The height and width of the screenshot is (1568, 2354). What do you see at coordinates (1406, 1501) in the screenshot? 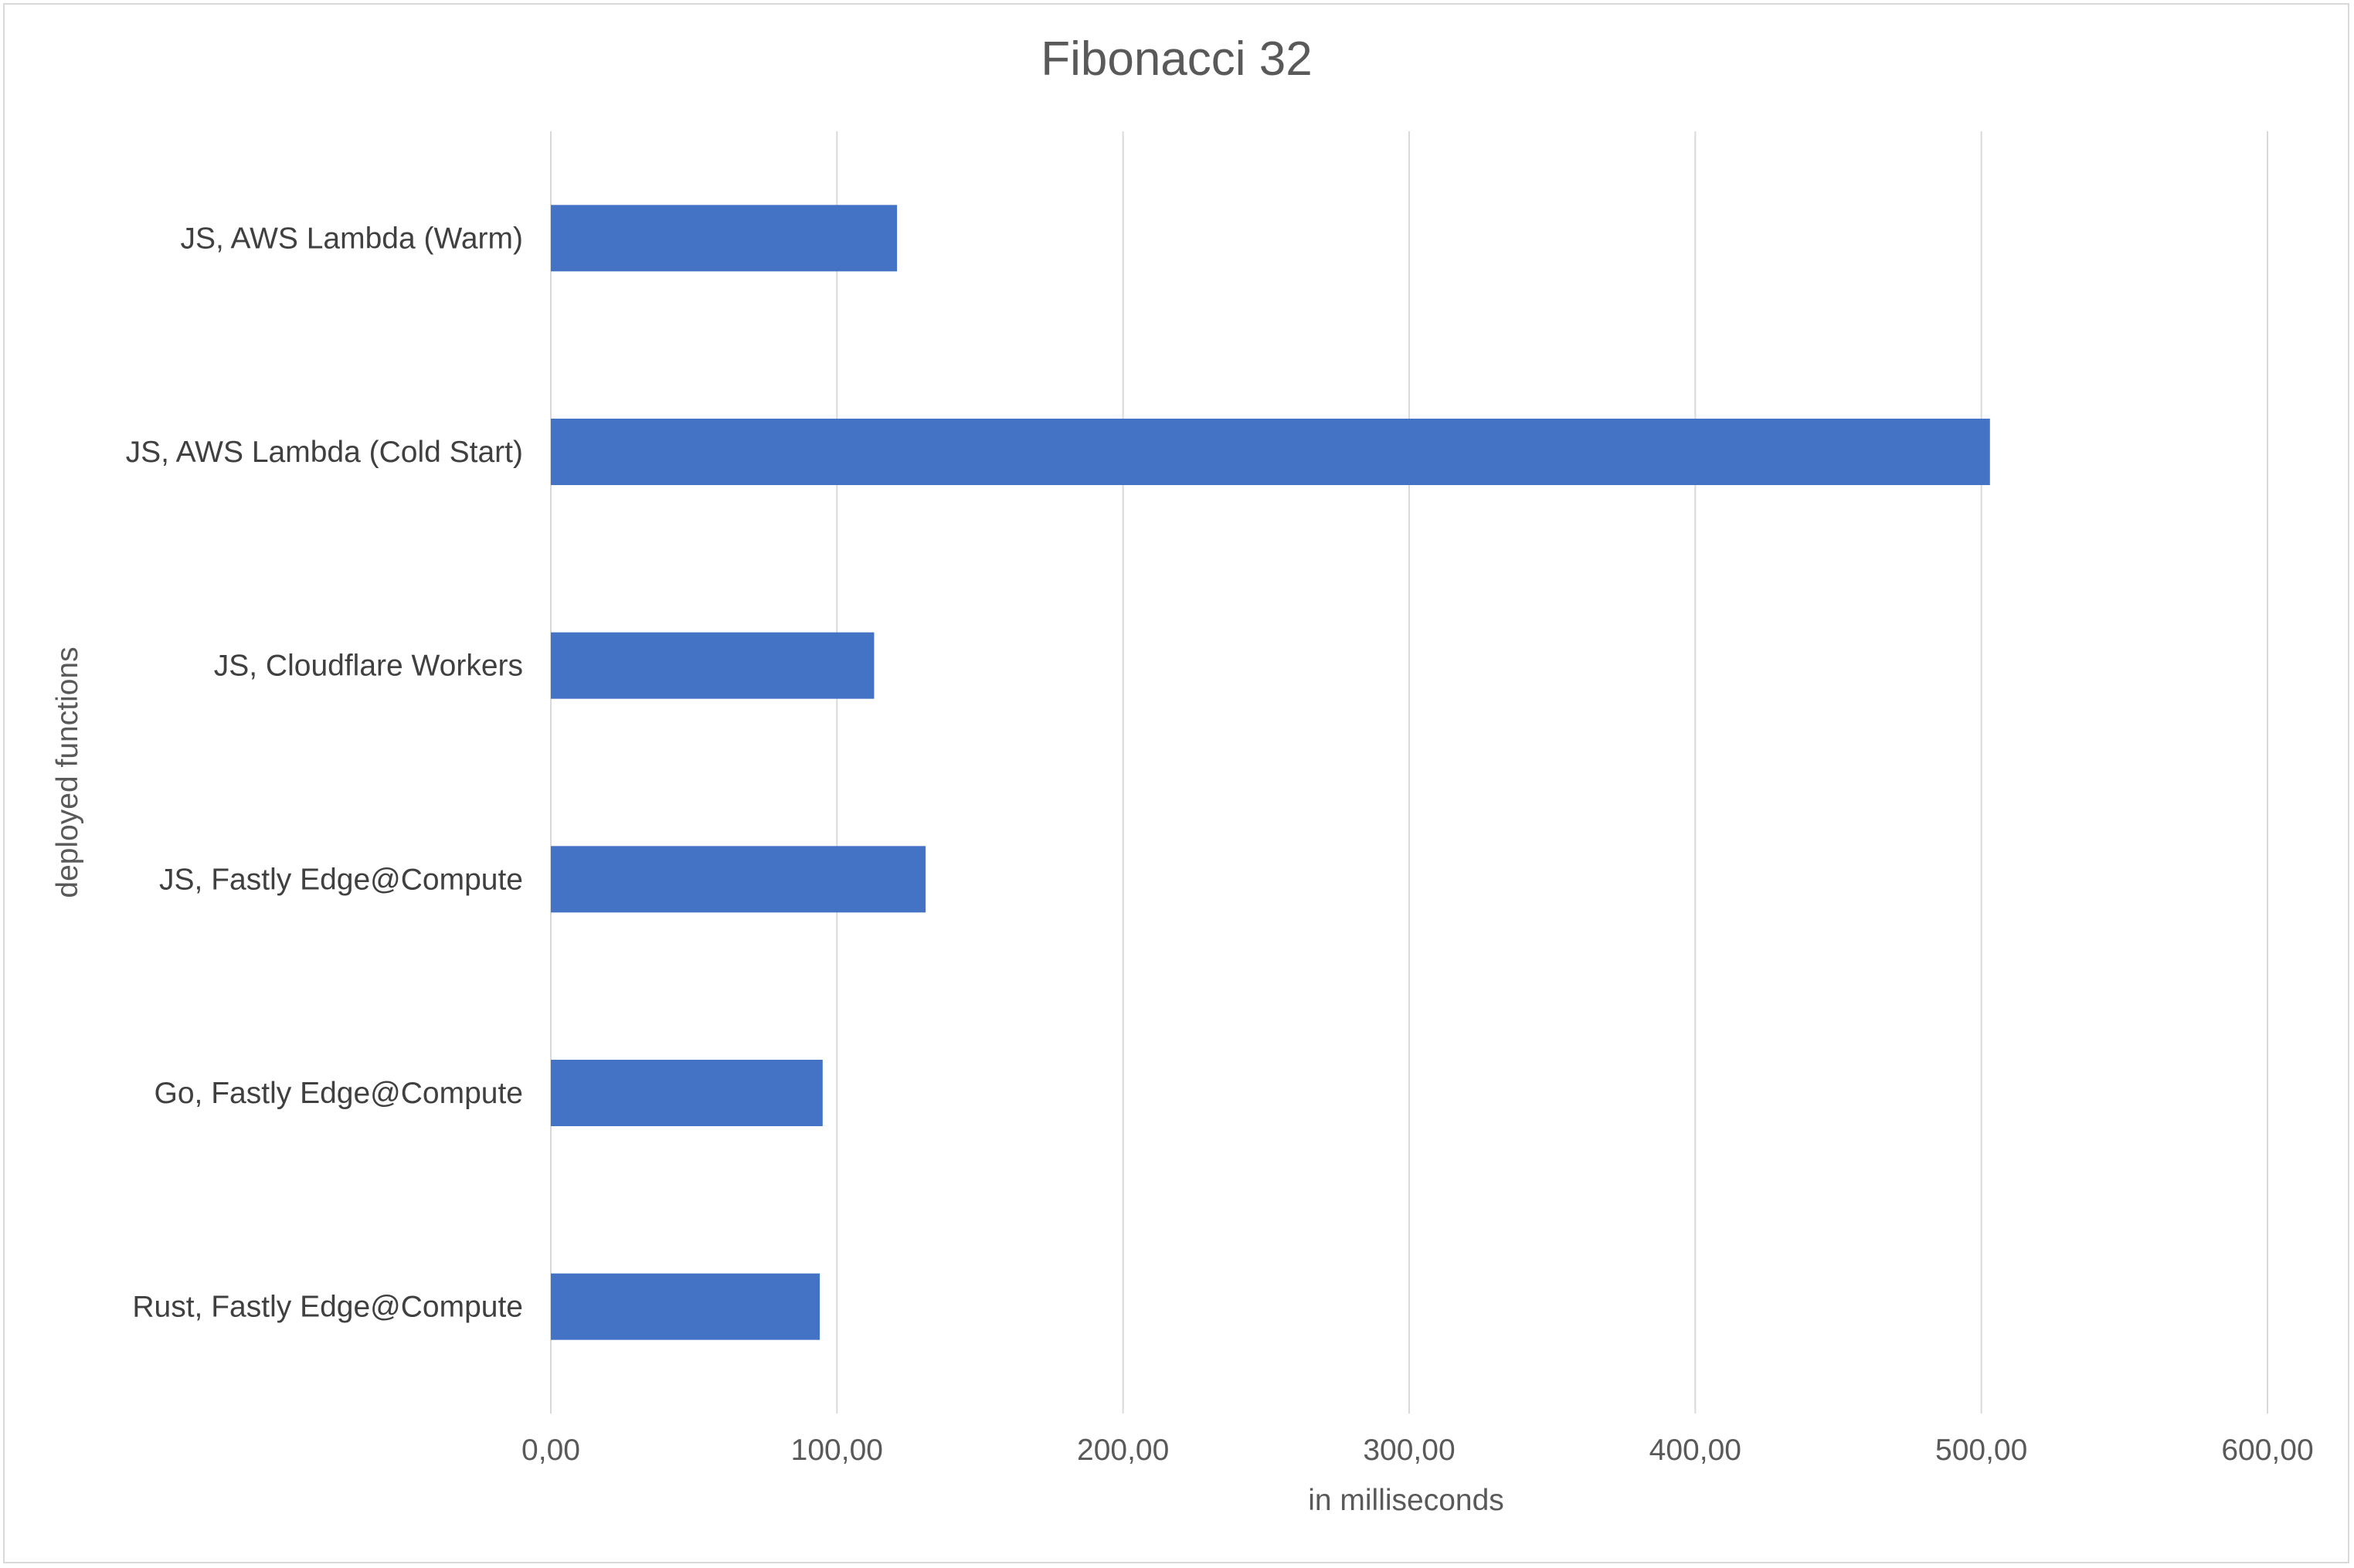
I see `x-axis-title: in milliseconds` at bounding box center [1406, 1501].